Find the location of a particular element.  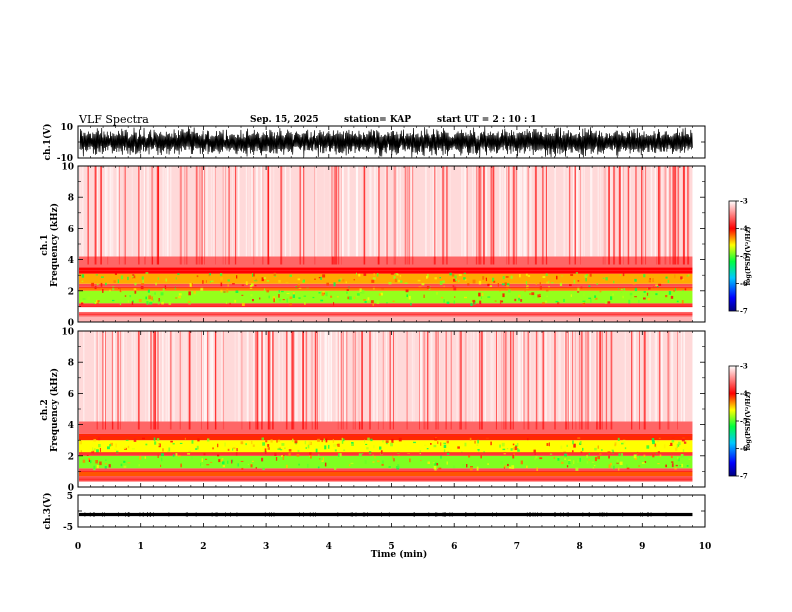

ch2-colorbar-gradient is located at coordinates (732, 421).